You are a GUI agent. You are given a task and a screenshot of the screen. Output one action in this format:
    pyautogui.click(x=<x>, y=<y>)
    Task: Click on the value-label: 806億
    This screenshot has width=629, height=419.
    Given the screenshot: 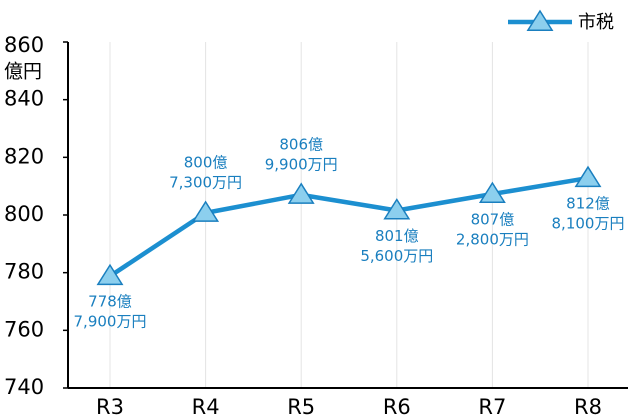 What is the action you would take?
    pyautogui.click(x=301, y=144)
    